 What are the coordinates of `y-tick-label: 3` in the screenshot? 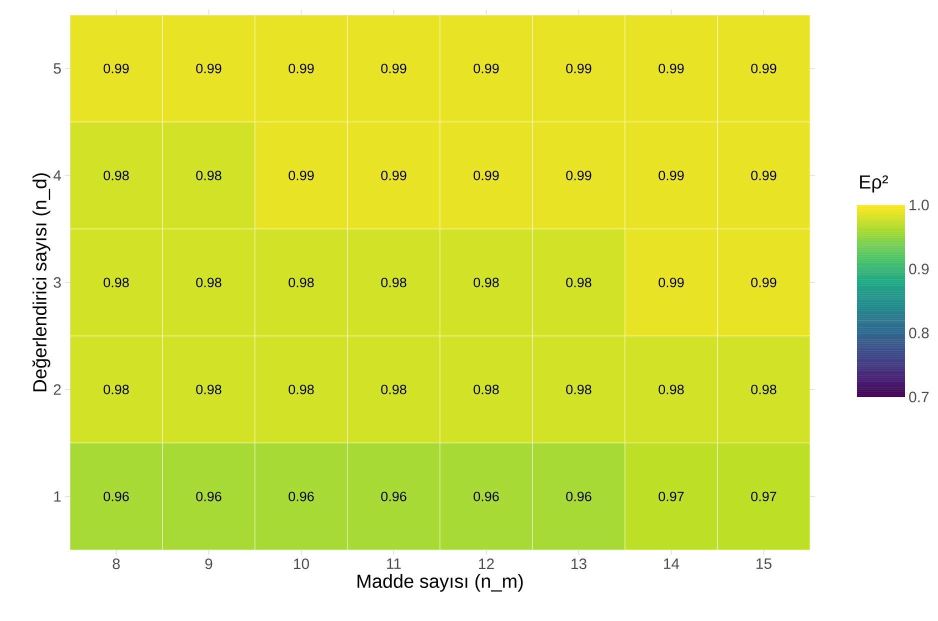 It's located at (57, 282).